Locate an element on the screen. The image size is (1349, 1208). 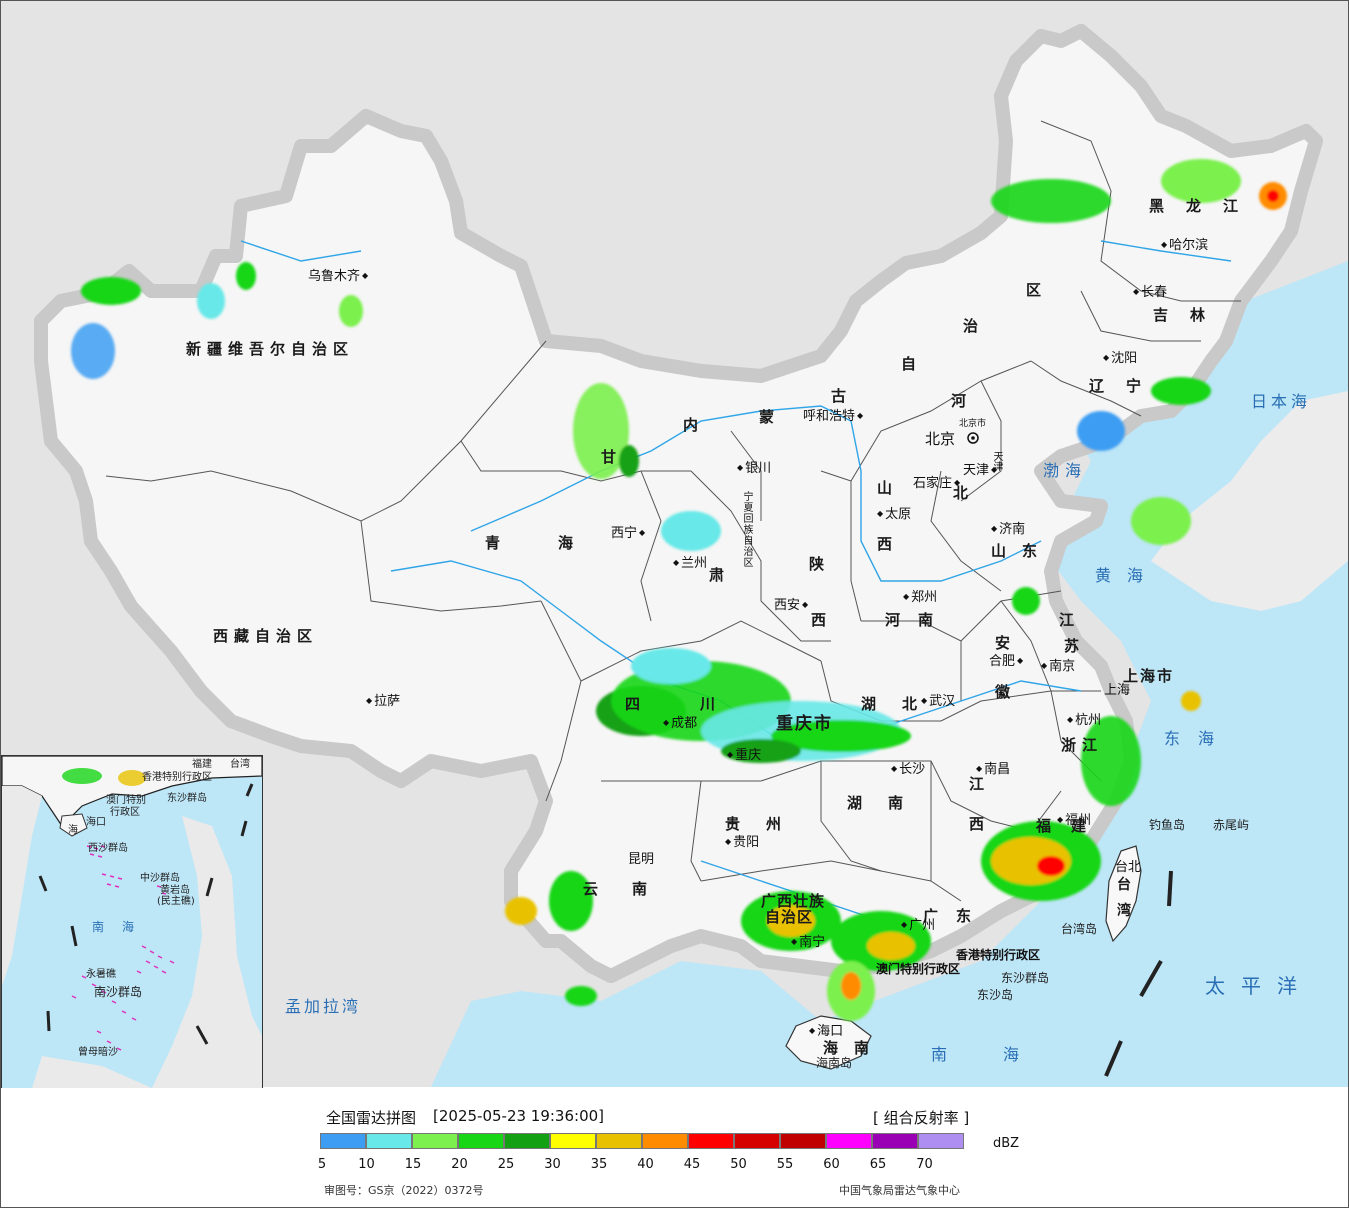
inset-canvas is located at coordinates (132, 922).